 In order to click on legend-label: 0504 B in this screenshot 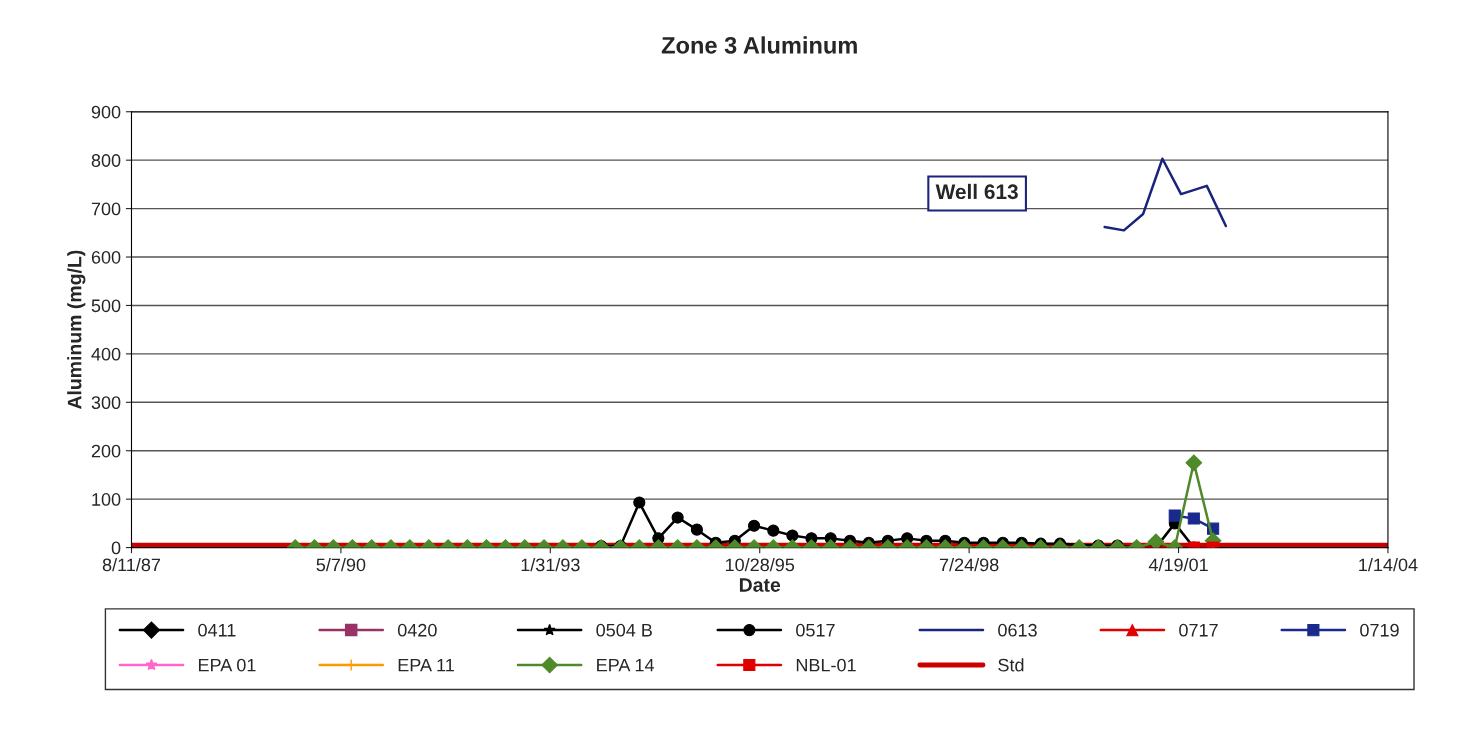, I will do `click(624, 630)`.